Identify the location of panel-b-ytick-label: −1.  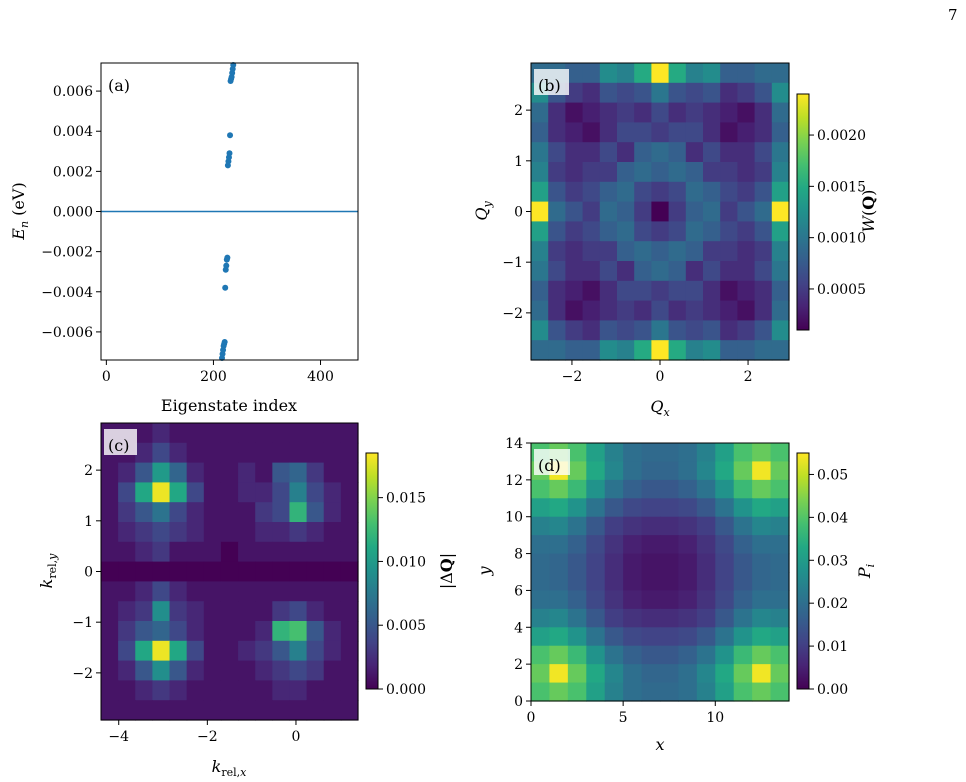
(512, 263).